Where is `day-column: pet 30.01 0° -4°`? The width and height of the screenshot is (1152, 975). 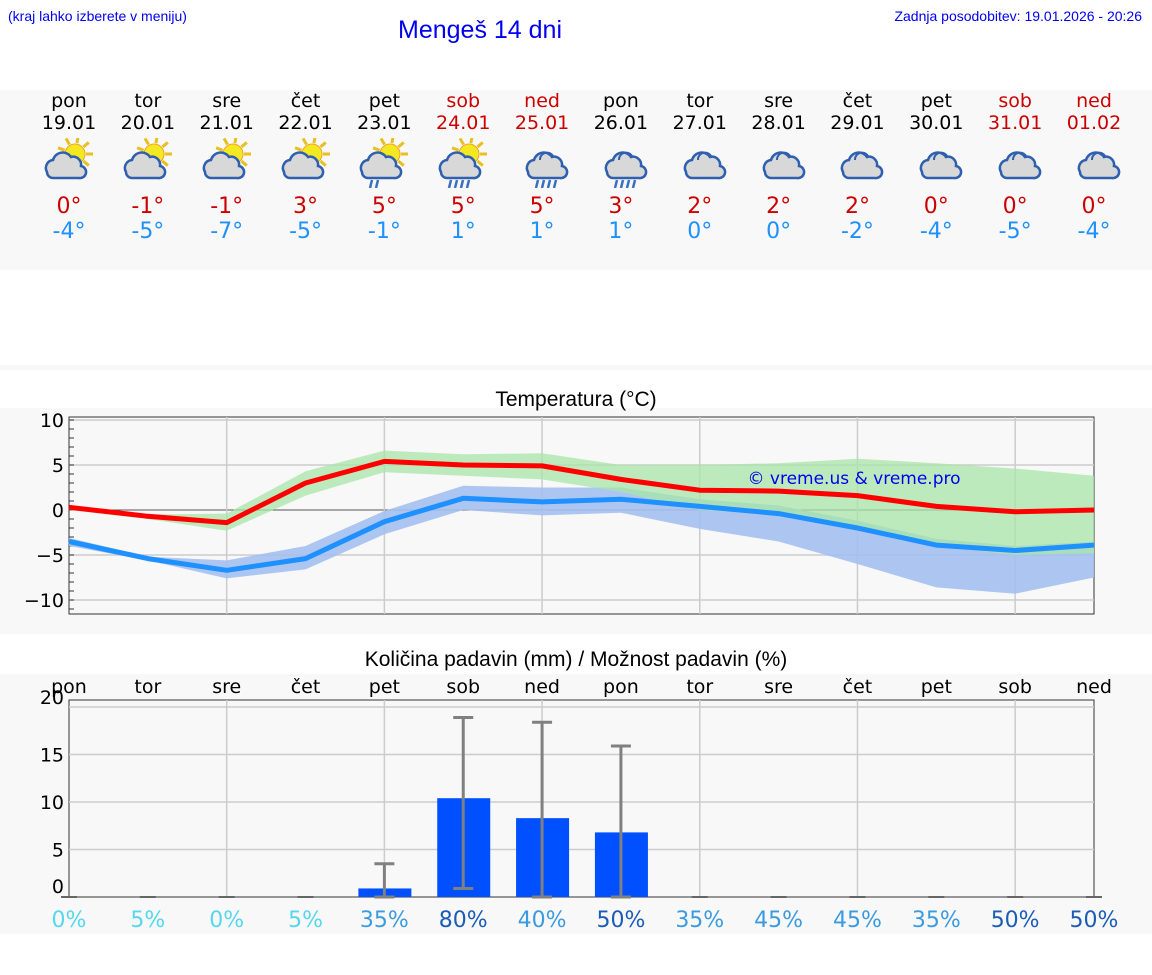 day-column: pet 30.01 0° -4° is located at coordinates (936, 167).